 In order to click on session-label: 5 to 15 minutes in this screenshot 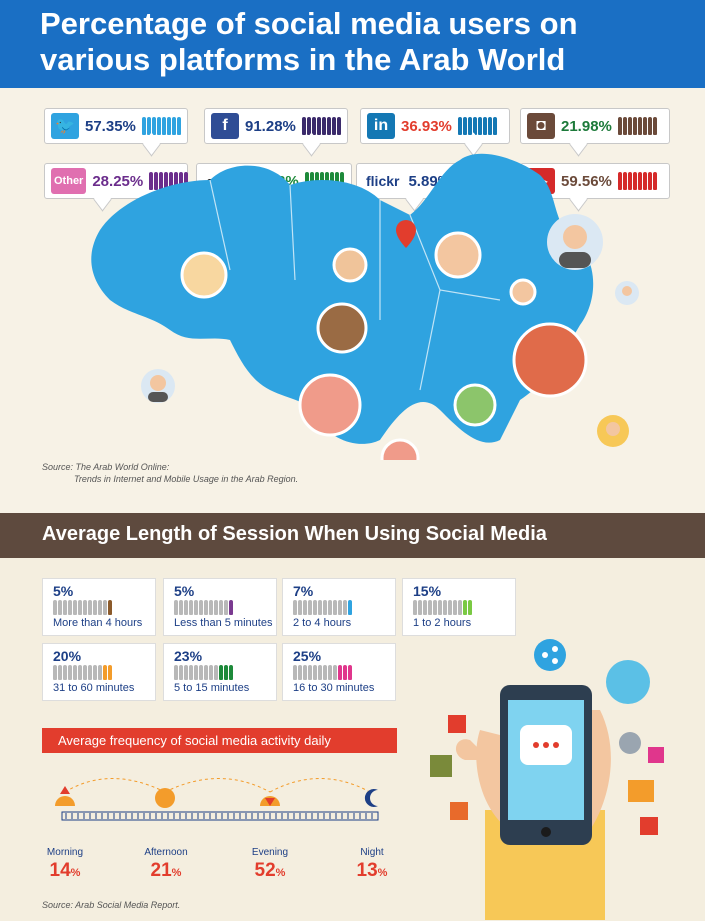, I will do `click(212, 688)`.